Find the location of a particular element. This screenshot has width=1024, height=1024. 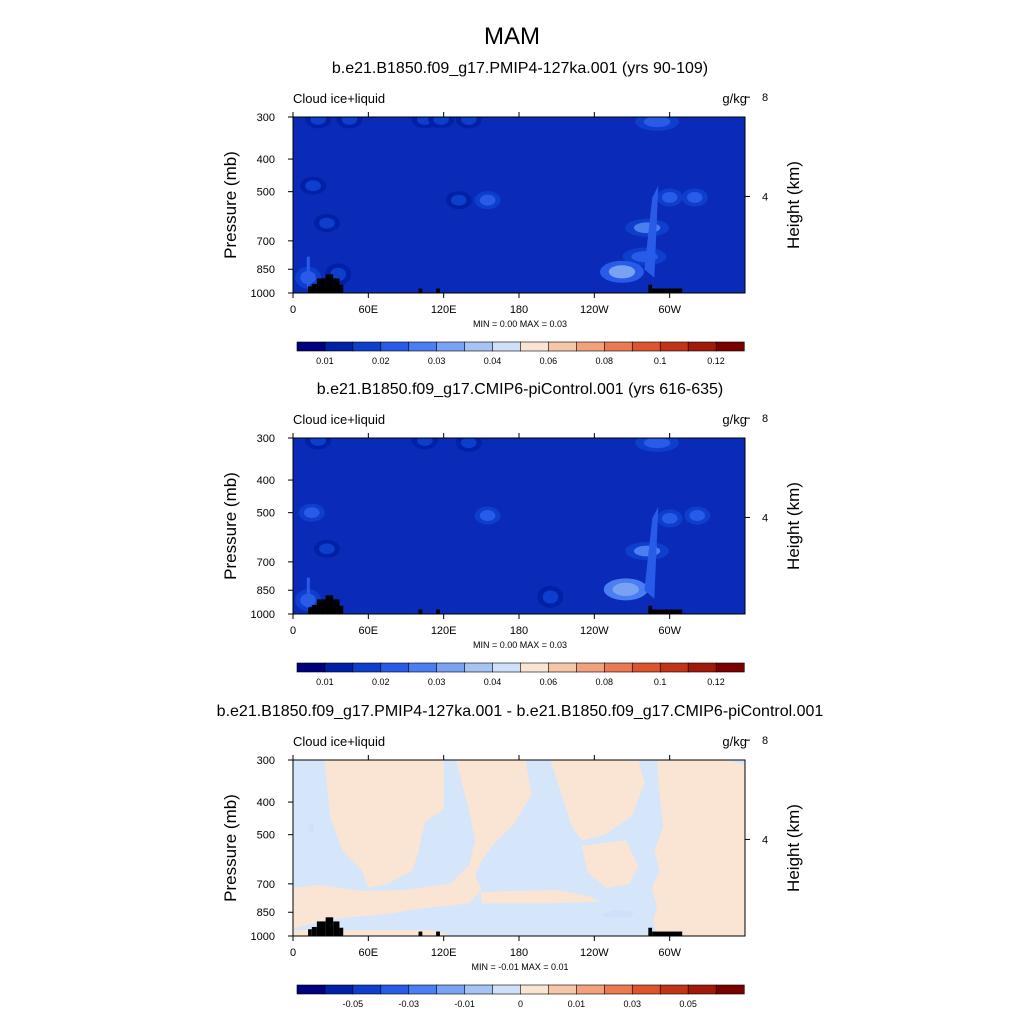

y-right-tick-label: 8 is located at coordinates (765, 419).